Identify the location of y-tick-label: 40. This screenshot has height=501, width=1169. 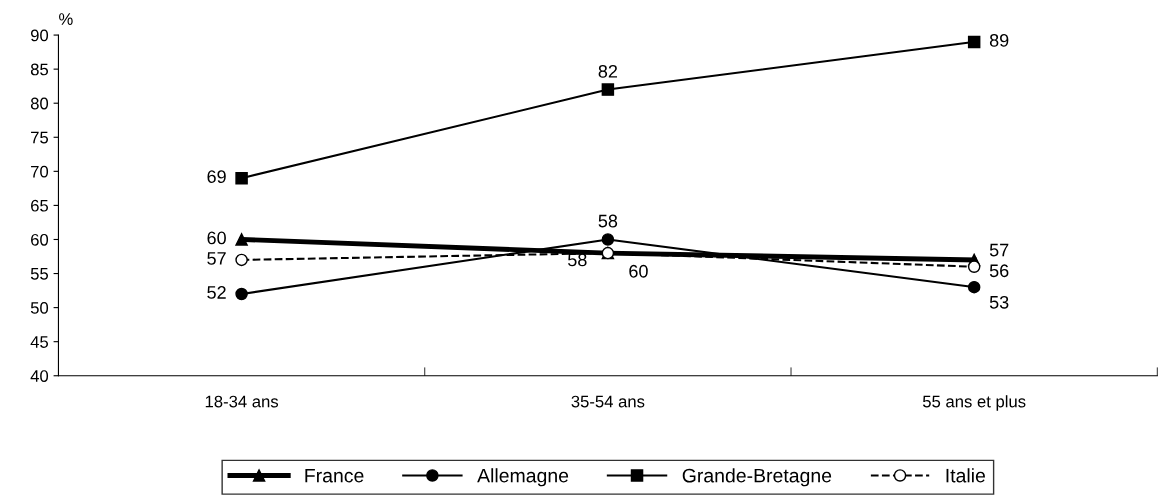
(39, 376).